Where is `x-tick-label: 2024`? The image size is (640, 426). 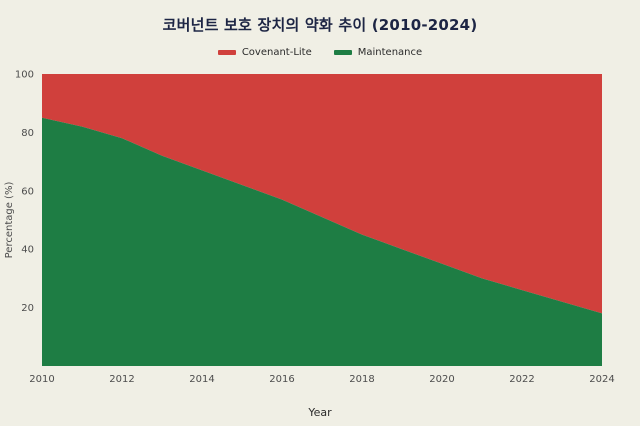 x-tick-label: 2024 is located at coordinates (601, 379).